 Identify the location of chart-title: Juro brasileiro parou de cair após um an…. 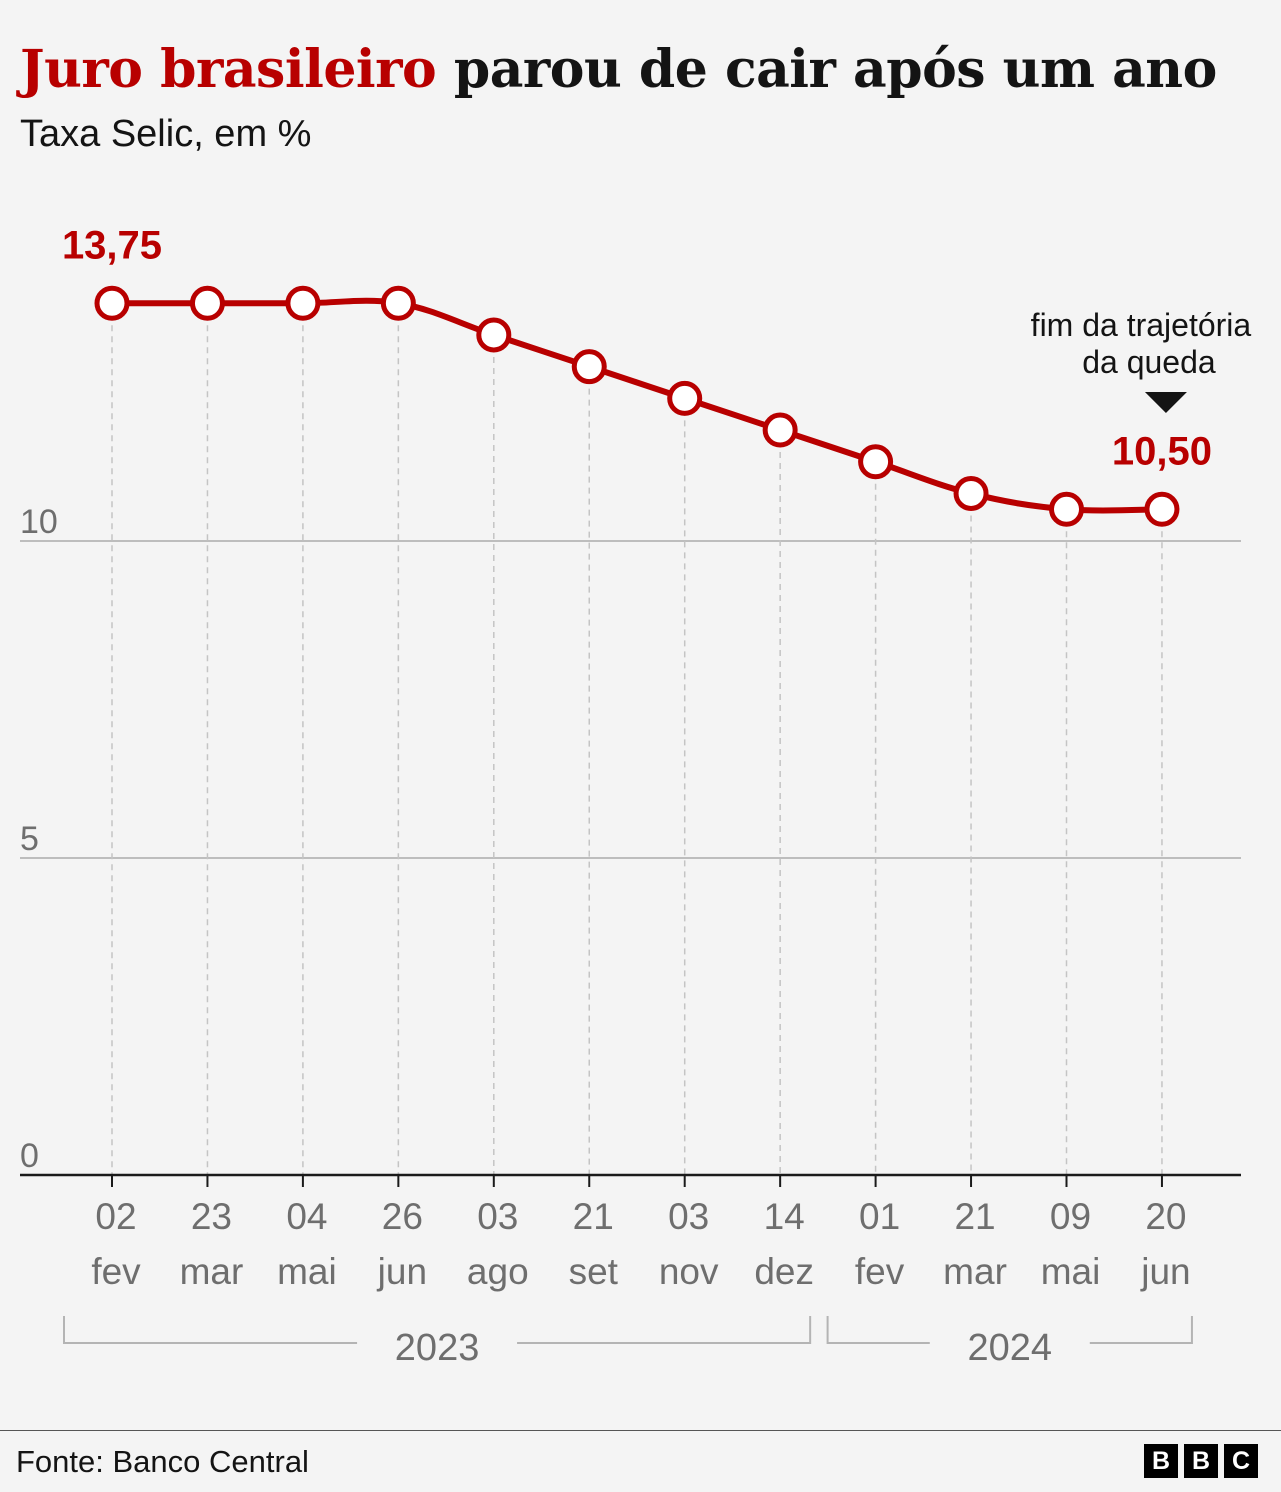
(618, 70).